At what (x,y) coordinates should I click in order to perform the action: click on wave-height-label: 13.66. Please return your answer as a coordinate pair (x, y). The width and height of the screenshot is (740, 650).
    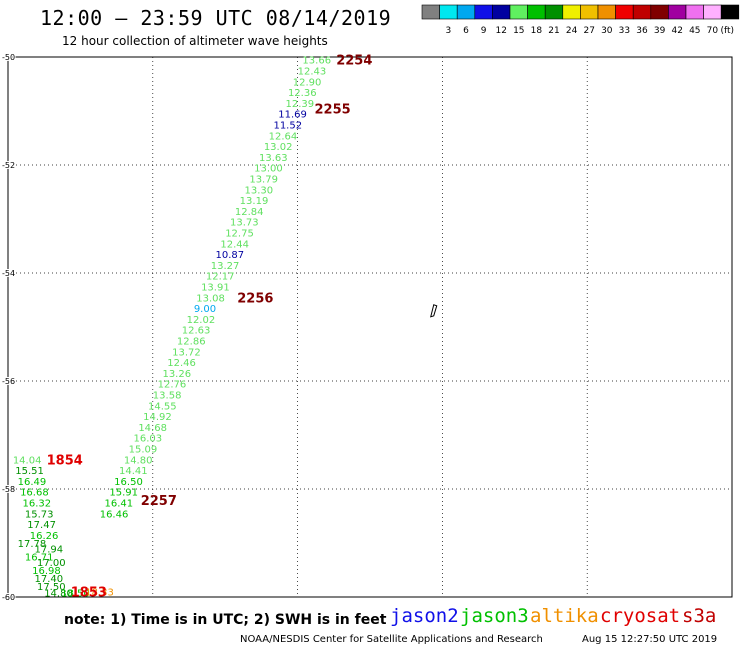
    Looking at the image, I should click on (316, 61).